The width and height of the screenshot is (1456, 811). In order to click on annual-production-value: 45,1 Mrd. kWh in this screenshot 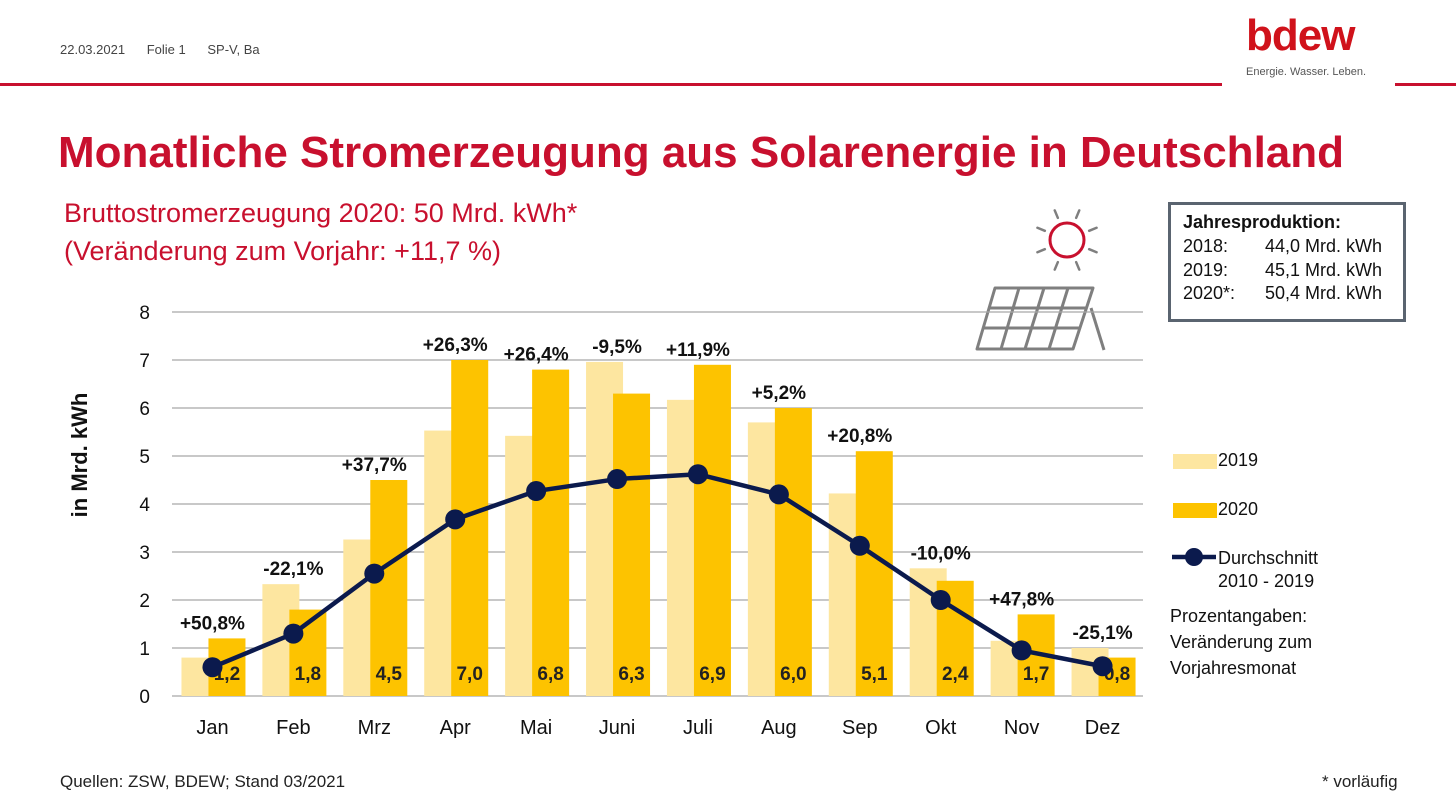, I will do `click(1324, 269)`.